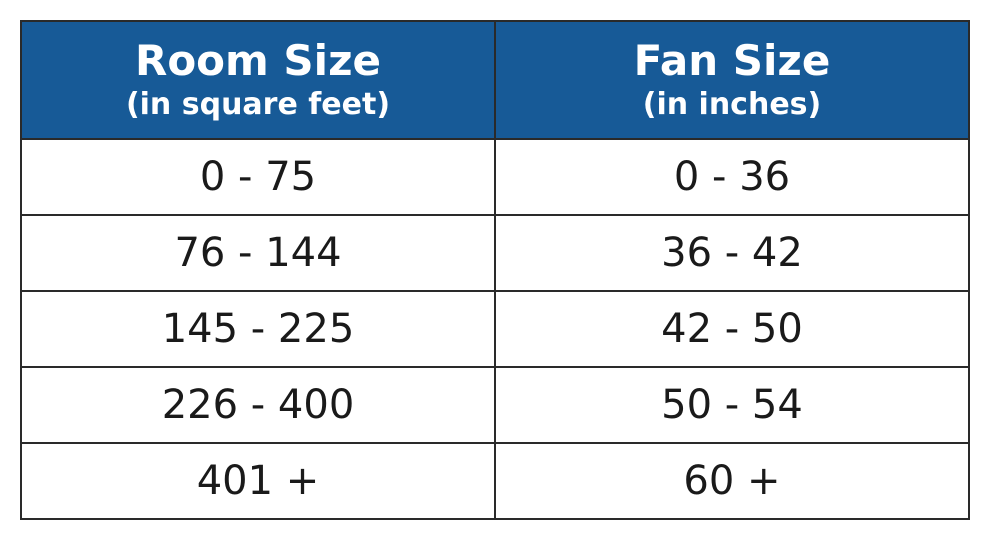 This screenshot has height=540, width=990. Describe the element at coordinates (732, 177) in the screenshot. I see `table-cell: 0 - 36` at that location.